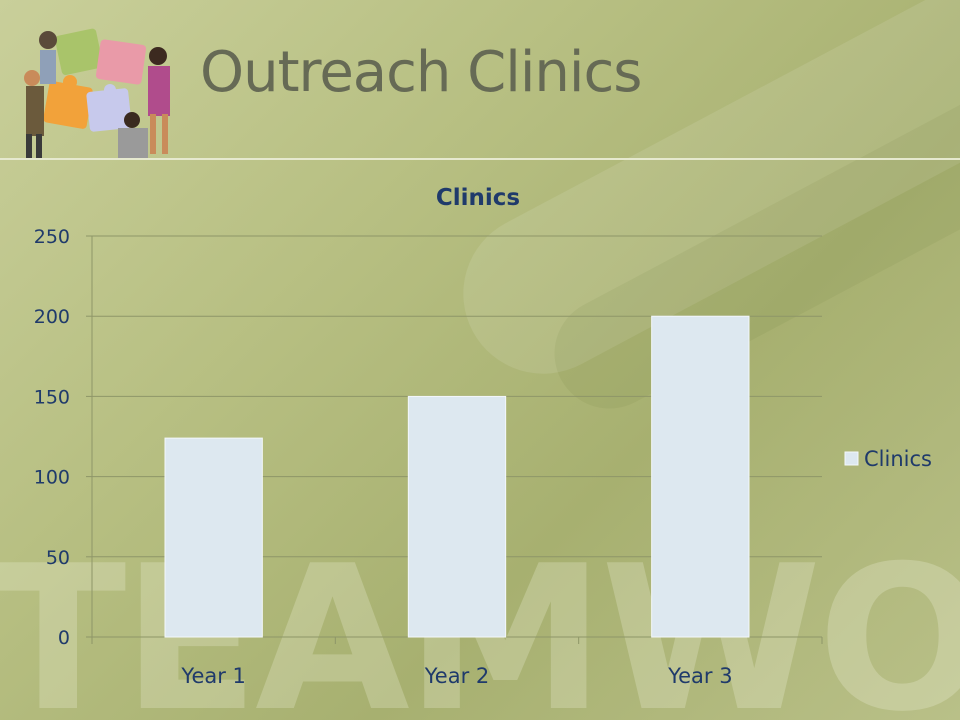 The width and height of the screenshot is (960, 720). Describe the element at coordinates (52, 478) in the screenshot. I see `y-tick-label: 100` at that location.